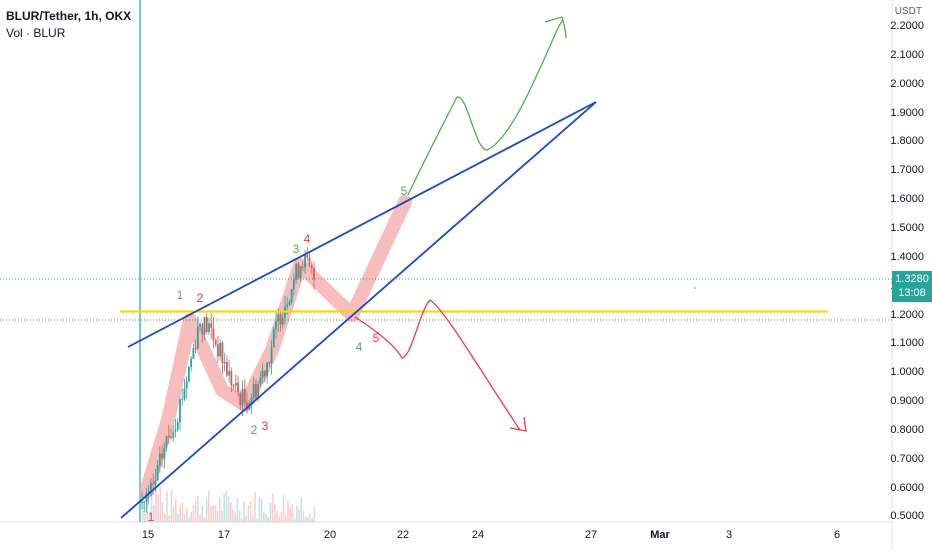 Image resolution: width=932 pixels, height=555 pixels. Describe the element at coordinates (729, 535) in the screenshot. I see `time-tick-label: 3` at that location.